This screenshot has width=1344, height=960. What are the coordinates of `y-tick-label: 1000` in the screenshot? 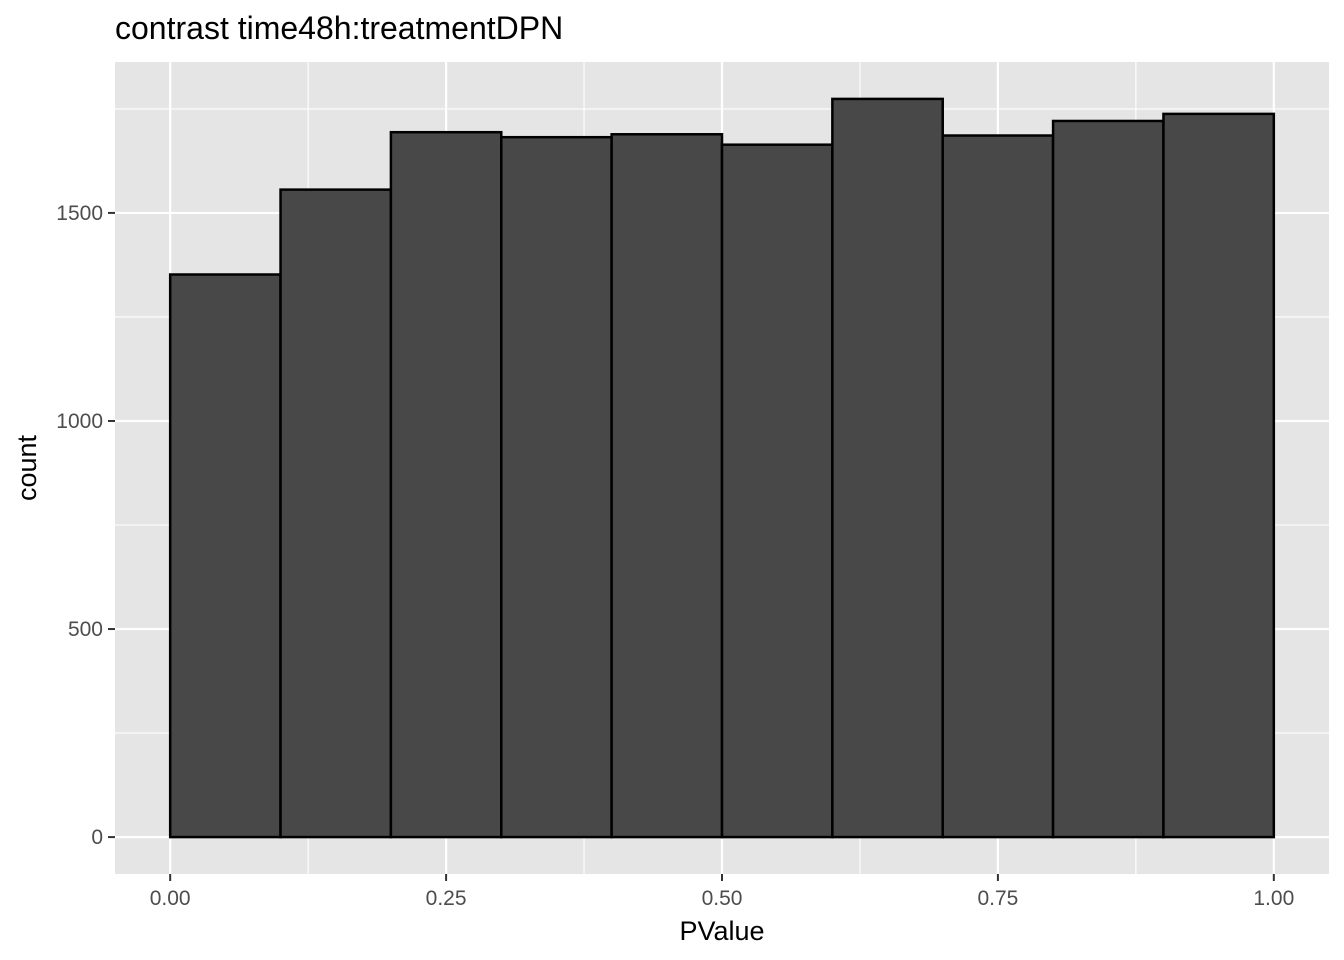 It's located at (79, 421).